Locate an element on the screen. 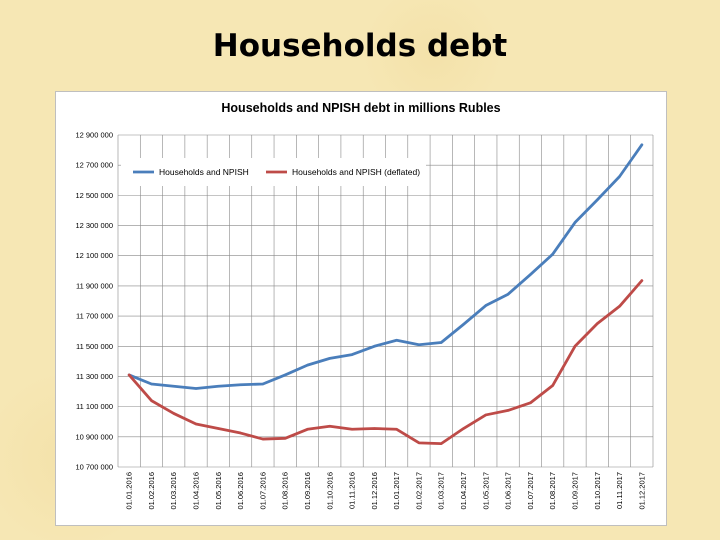 This screenshot has height=540, width=720. x-tick-label: 01.07.2017 is located at coordinates (530, 491).